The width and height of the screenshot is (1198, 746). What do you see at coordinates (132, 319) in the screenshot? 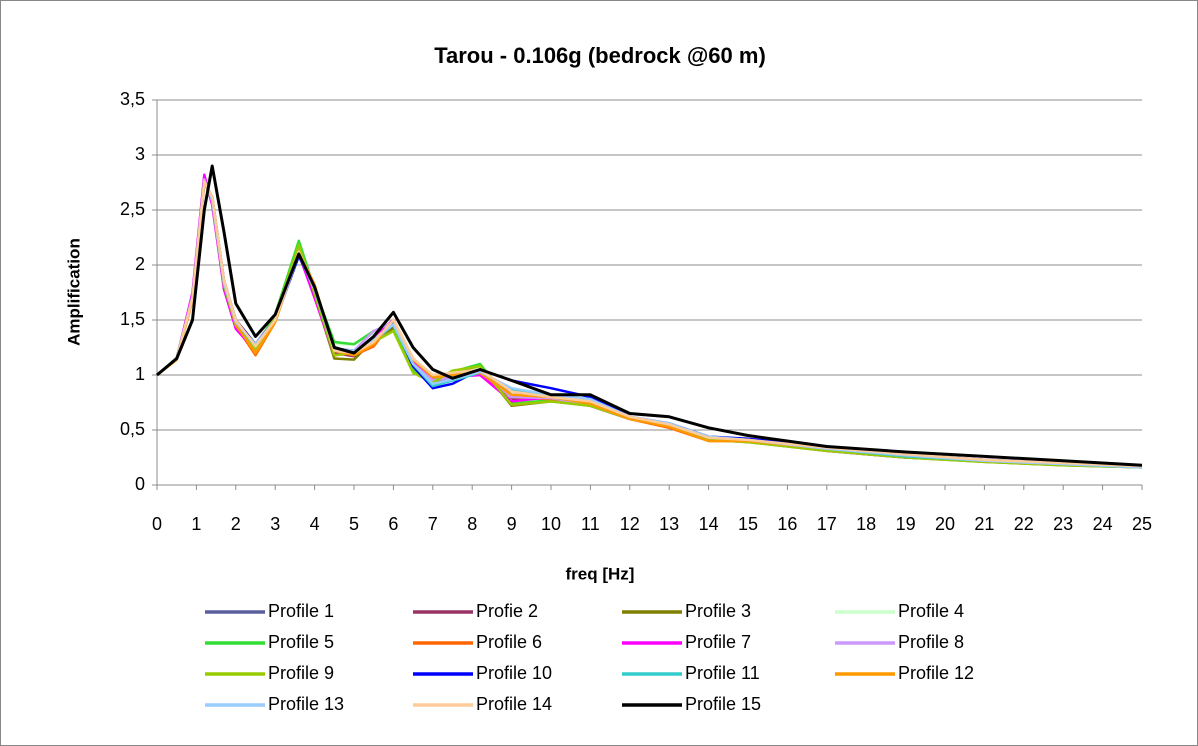
I see `y-tick-label: 1,5` at bounding box center [132, 319].